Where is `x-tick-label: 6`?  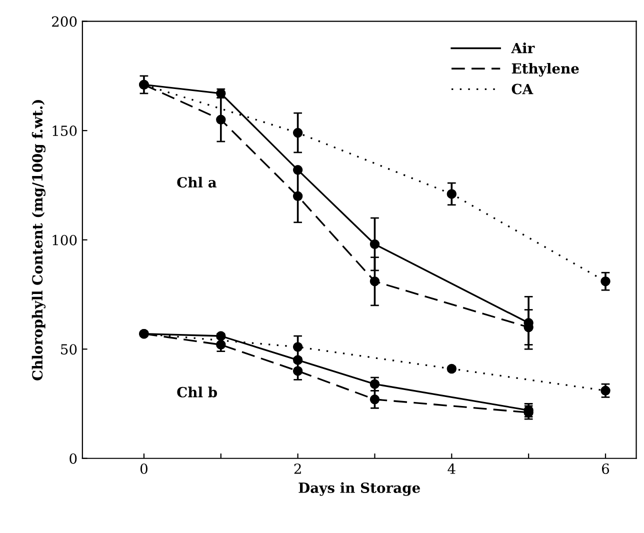
x-tick-label: 6 is located at coordinates (606, 468).